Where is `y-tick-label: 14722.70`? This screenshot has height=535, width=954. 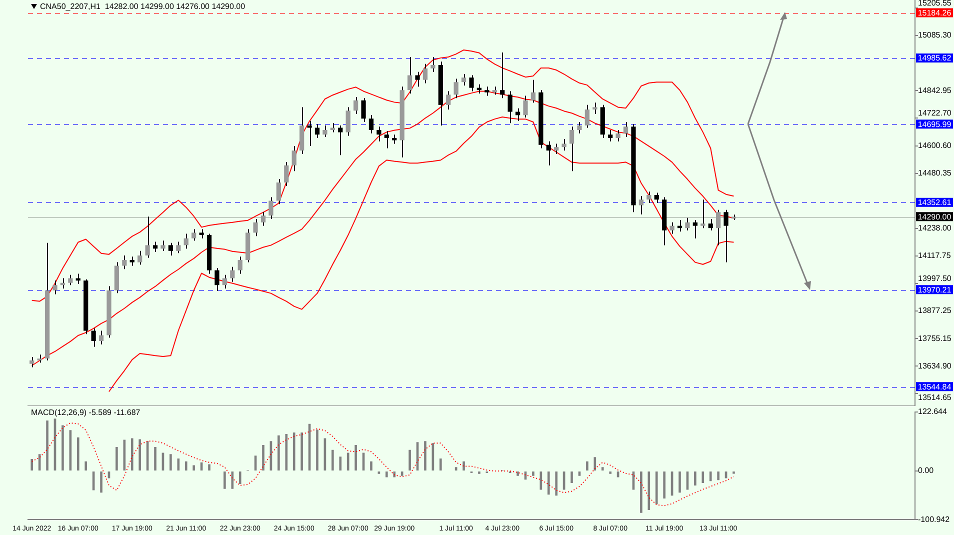 y-tick-label: 14722.70 is located at coordinates (935, 113).